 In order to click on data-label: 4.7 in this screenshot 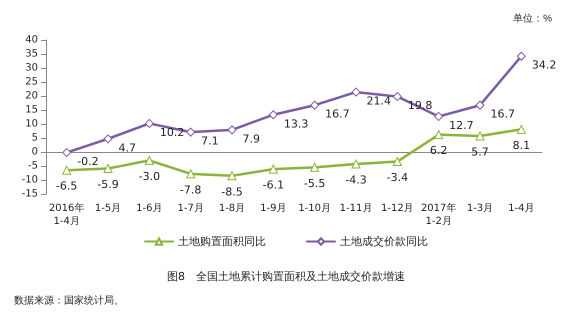, I will do `click(127, 147)`.